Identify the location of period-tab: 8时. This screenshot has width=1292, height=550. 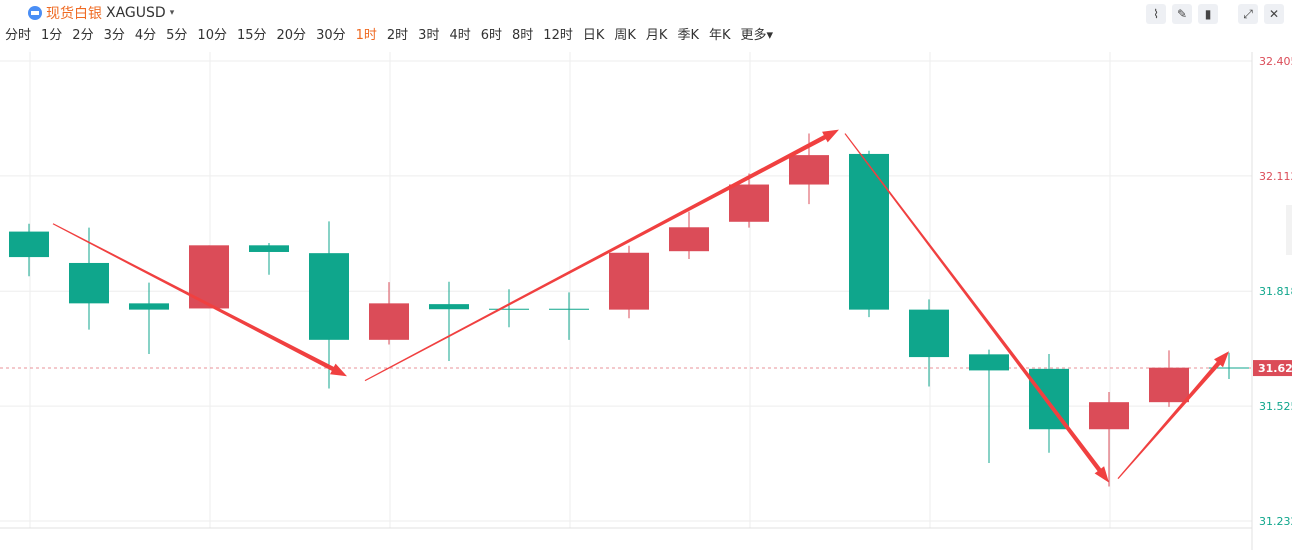
(523, 35).